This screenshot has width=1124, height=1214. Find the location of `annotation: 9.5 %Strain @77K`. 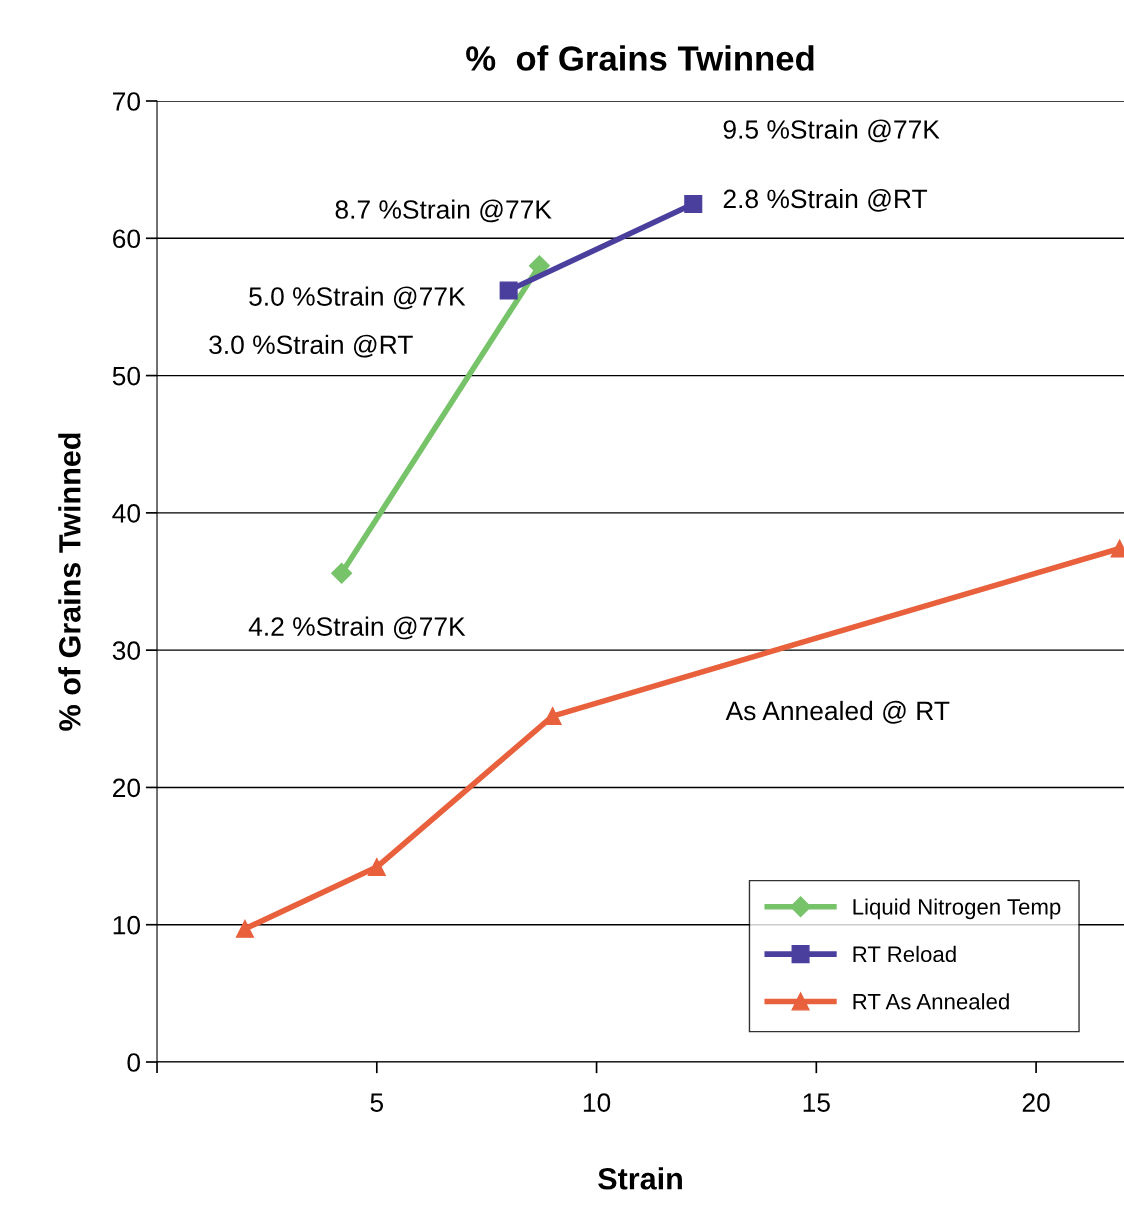

annotation: 9.5 %Strain @77K is located at coordinates (831, 131).